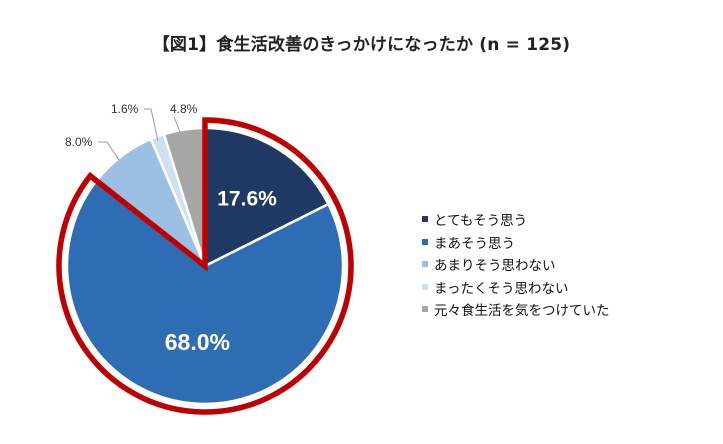 The width and height of the screenshot is (723, 444). What do you see at coordinates (474, 243) in the screenshot?
I see `legend-label-2: まあそう思う` at bounding box center [474, 243].